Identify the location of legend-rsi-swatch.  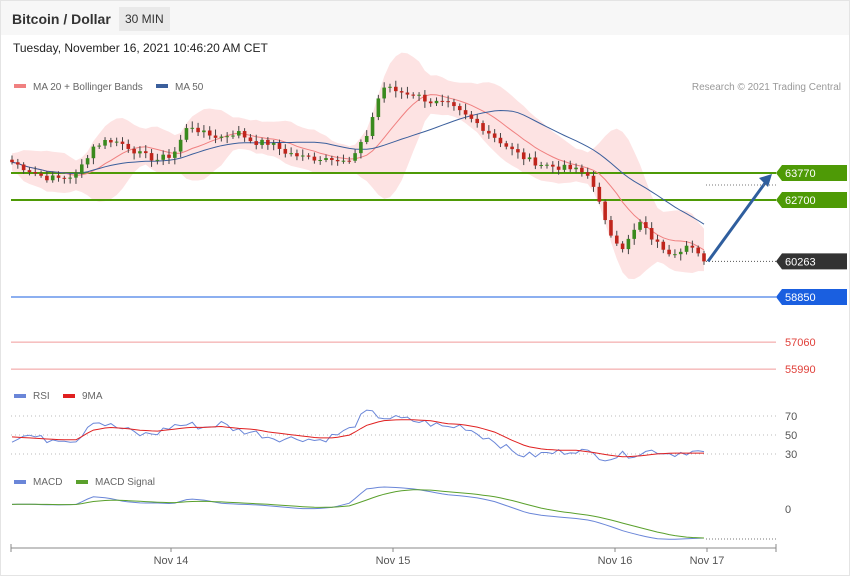
(20, 396).